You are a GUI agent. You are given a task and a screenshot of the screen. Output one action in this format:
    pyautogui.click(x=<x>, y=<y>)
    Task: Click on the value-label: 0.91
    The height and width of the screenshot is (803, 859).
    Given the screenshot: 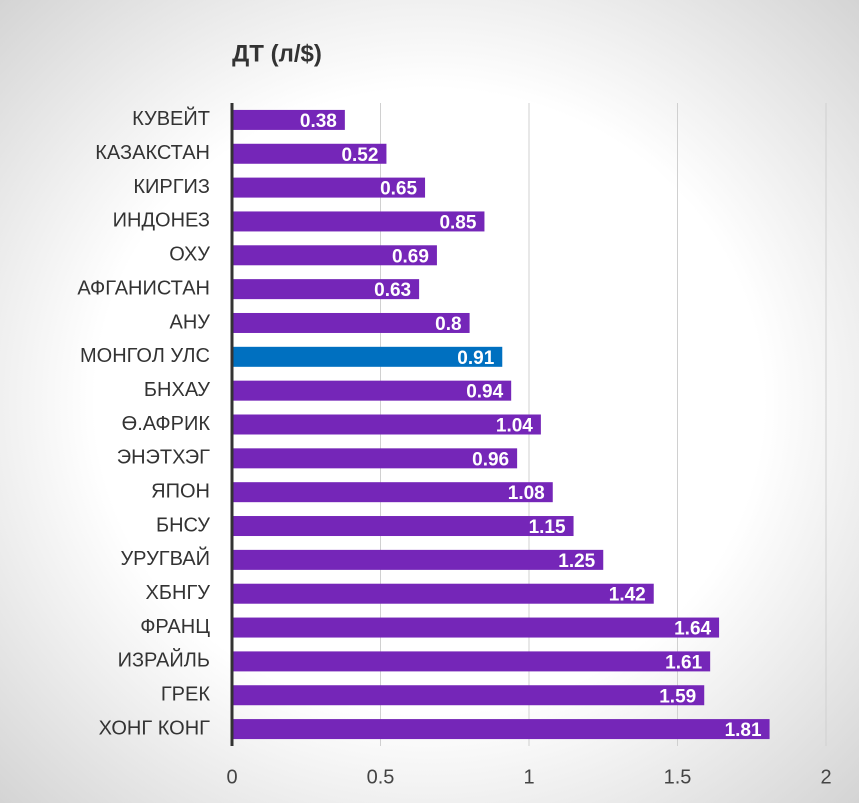 What is the action you would take?
    pyautogui.click(x=475, y=358)
    